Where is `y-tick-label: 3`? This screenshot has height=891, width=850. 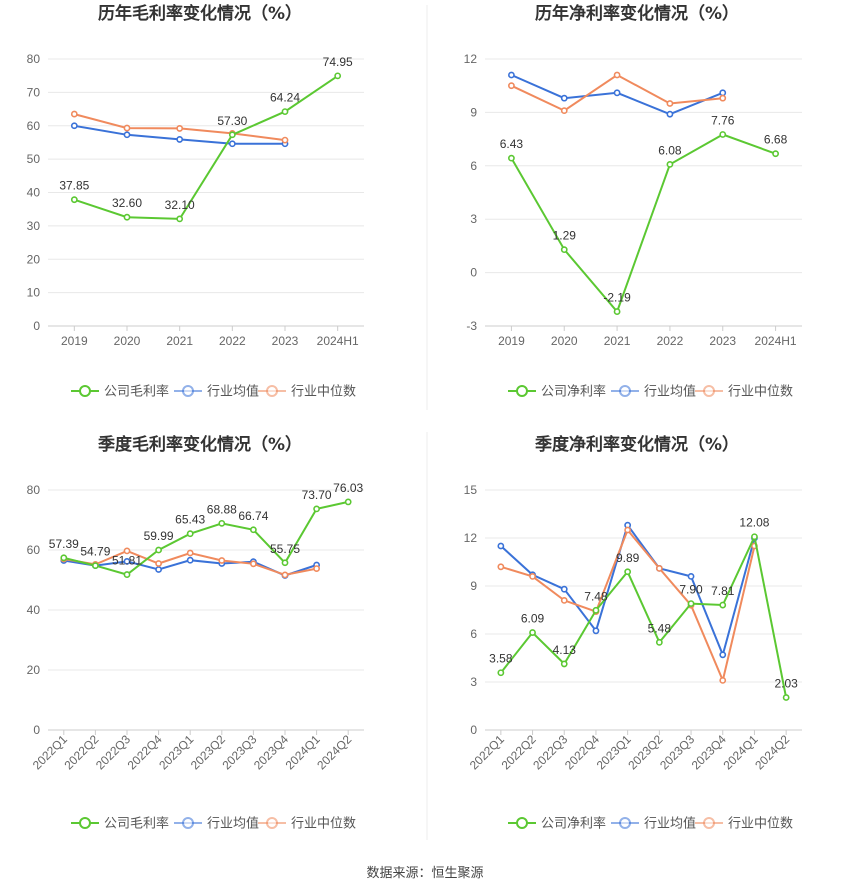
y-tick-label: 3 is located at coordinates (473, 682).